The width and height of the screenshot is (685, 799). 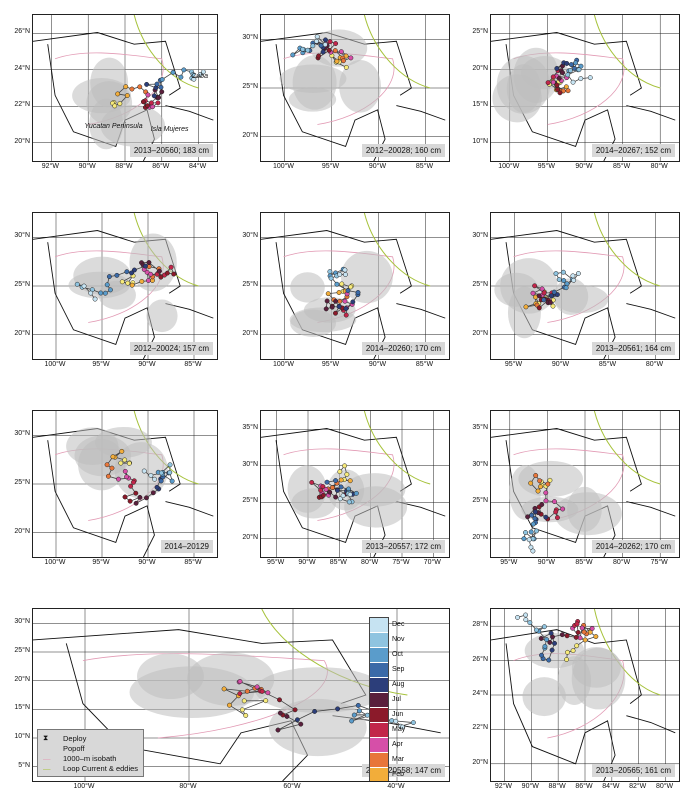 I want to click on map-panel-g: 2014–20129 30°N 25°N 20°N 100°W 95°W 90°W 85°W, so click(x=113, y=485).